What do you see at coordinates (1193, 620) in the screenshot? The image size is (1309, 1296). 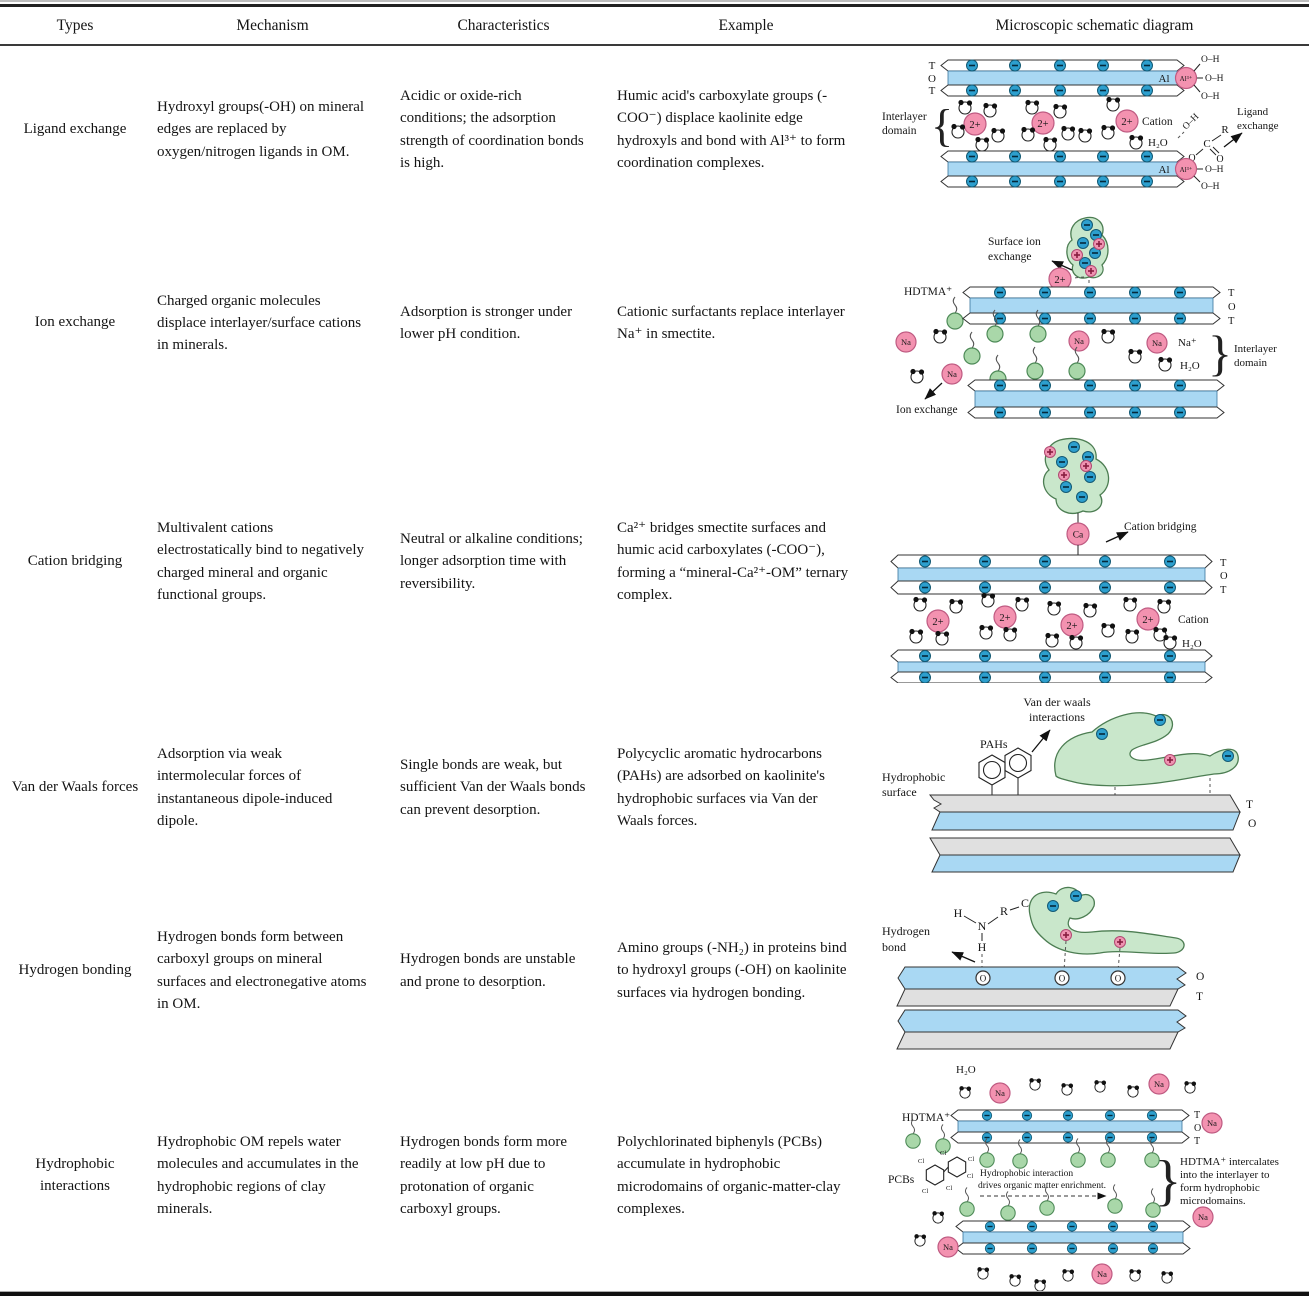 I see `cation-label: Cation` at bounding box center [1193, 620].